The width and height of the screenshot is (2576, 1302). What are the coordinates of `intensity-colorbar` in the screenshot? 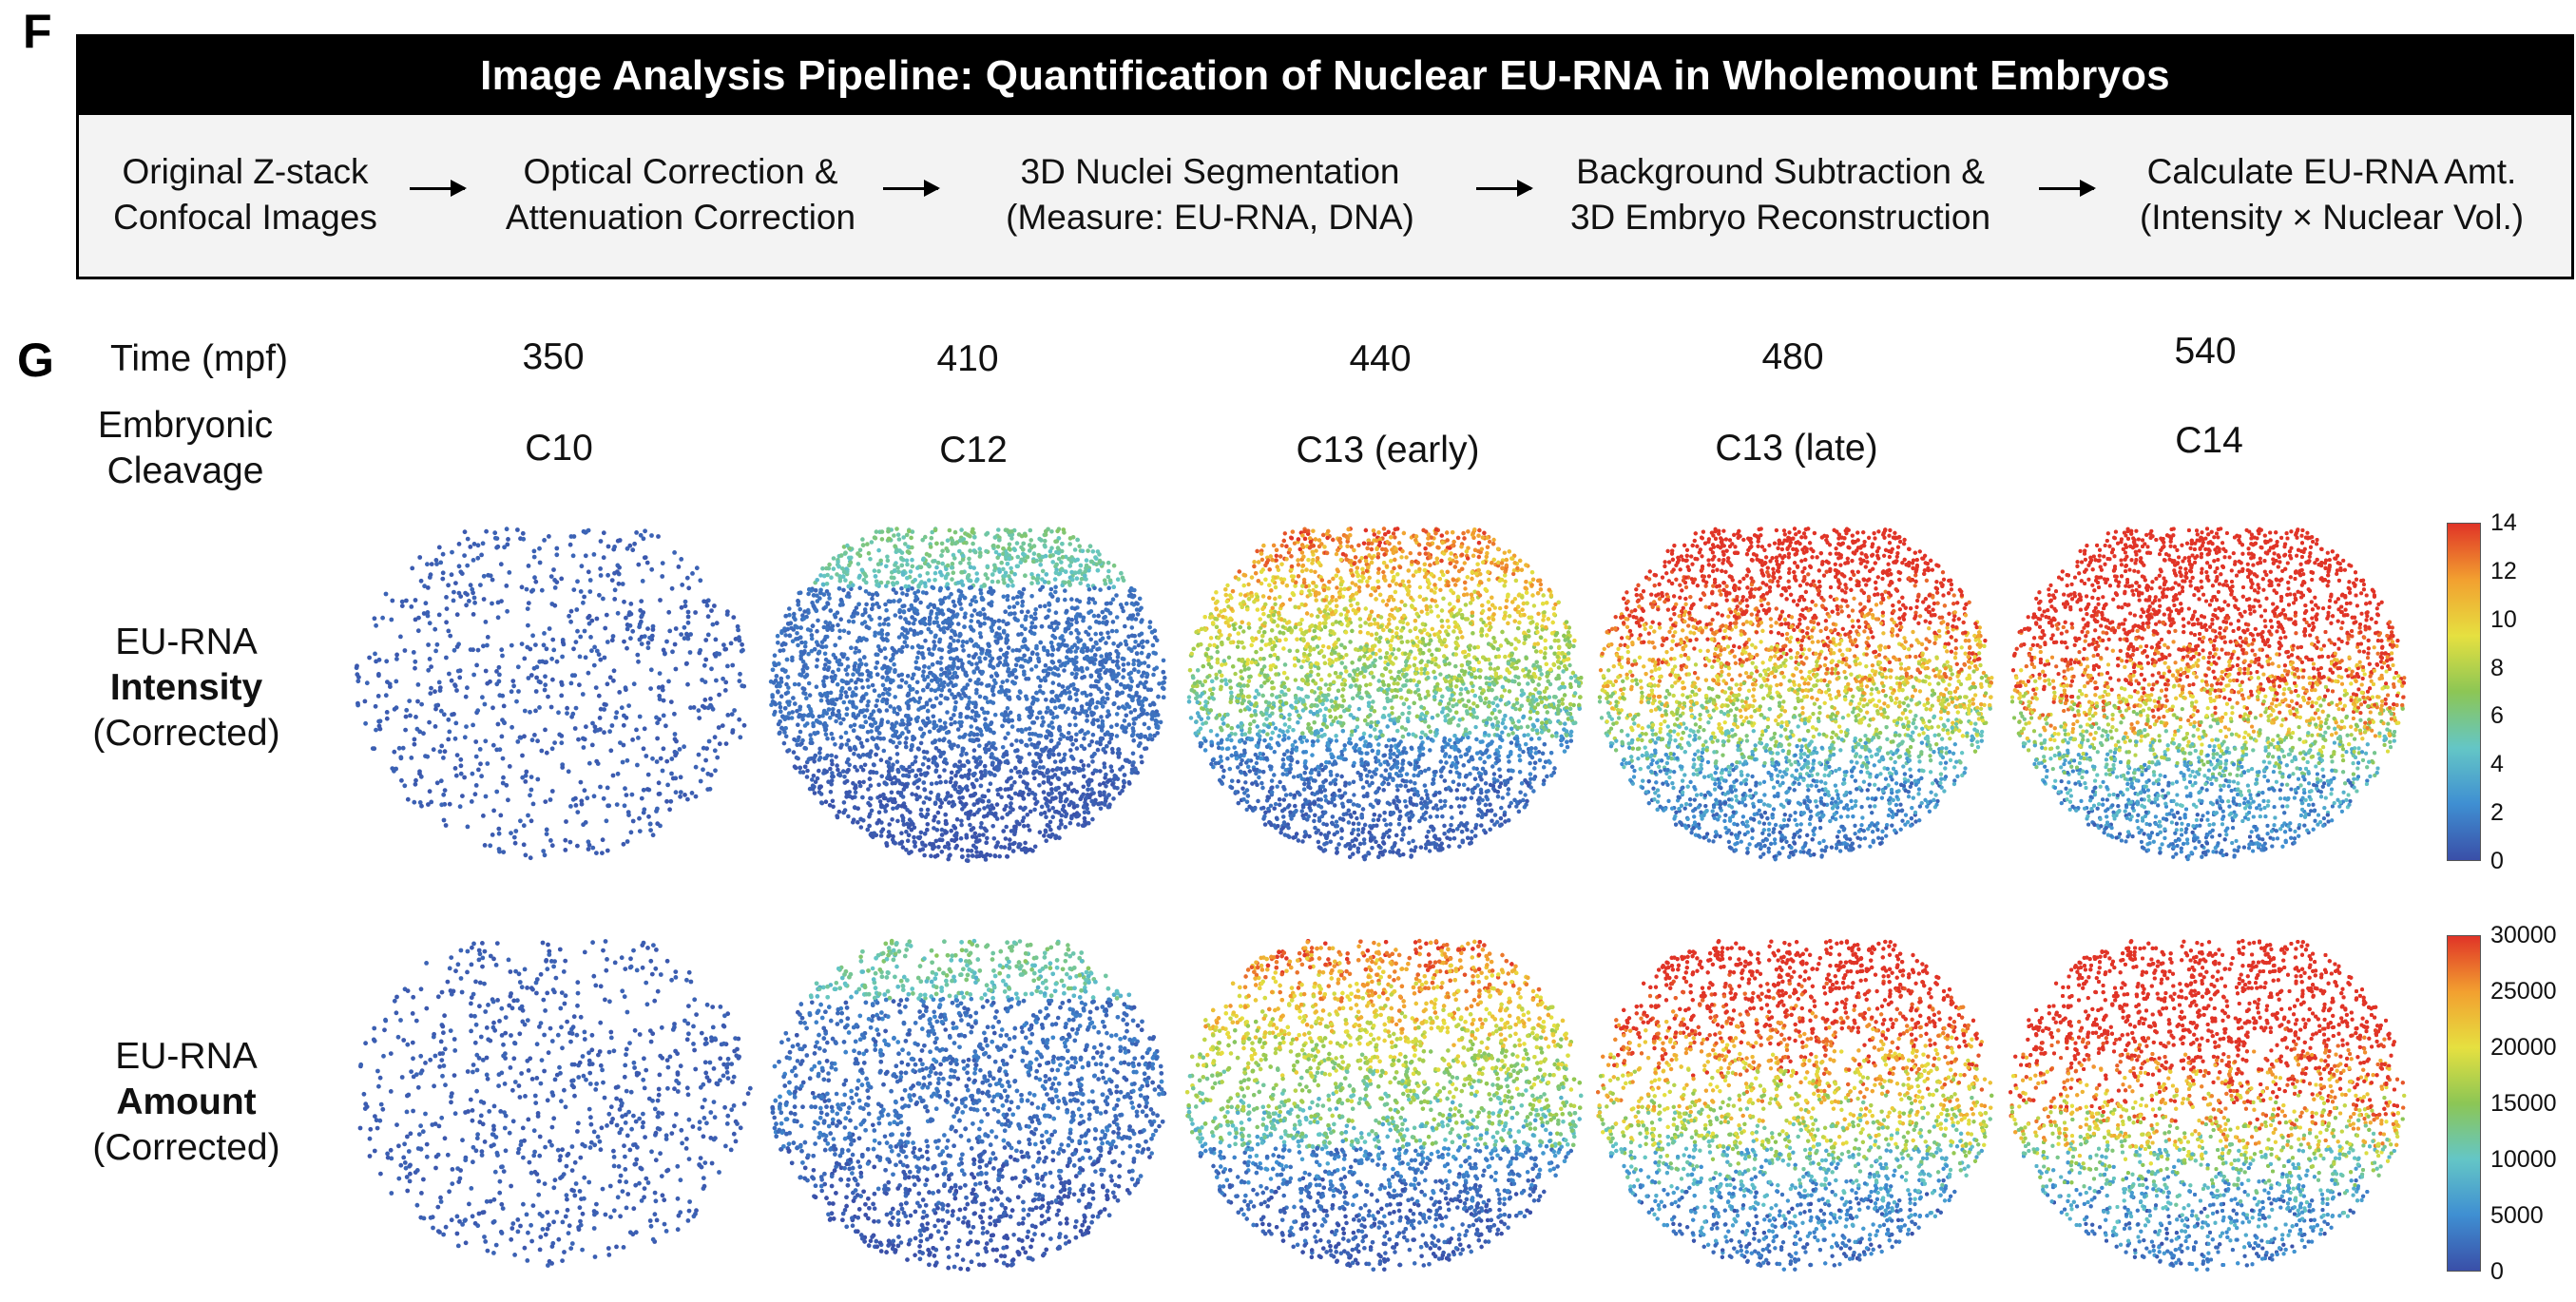 It's located at (2464, 692).